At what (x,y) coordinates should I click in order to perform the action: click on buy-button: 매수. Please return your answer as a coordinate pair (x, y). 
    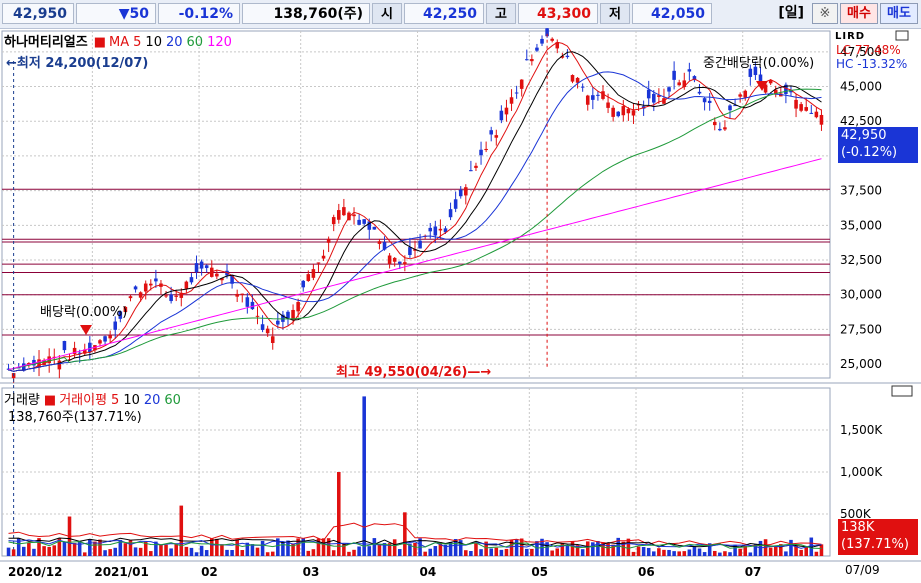
    Looking at the image, I should click on (859, 13).